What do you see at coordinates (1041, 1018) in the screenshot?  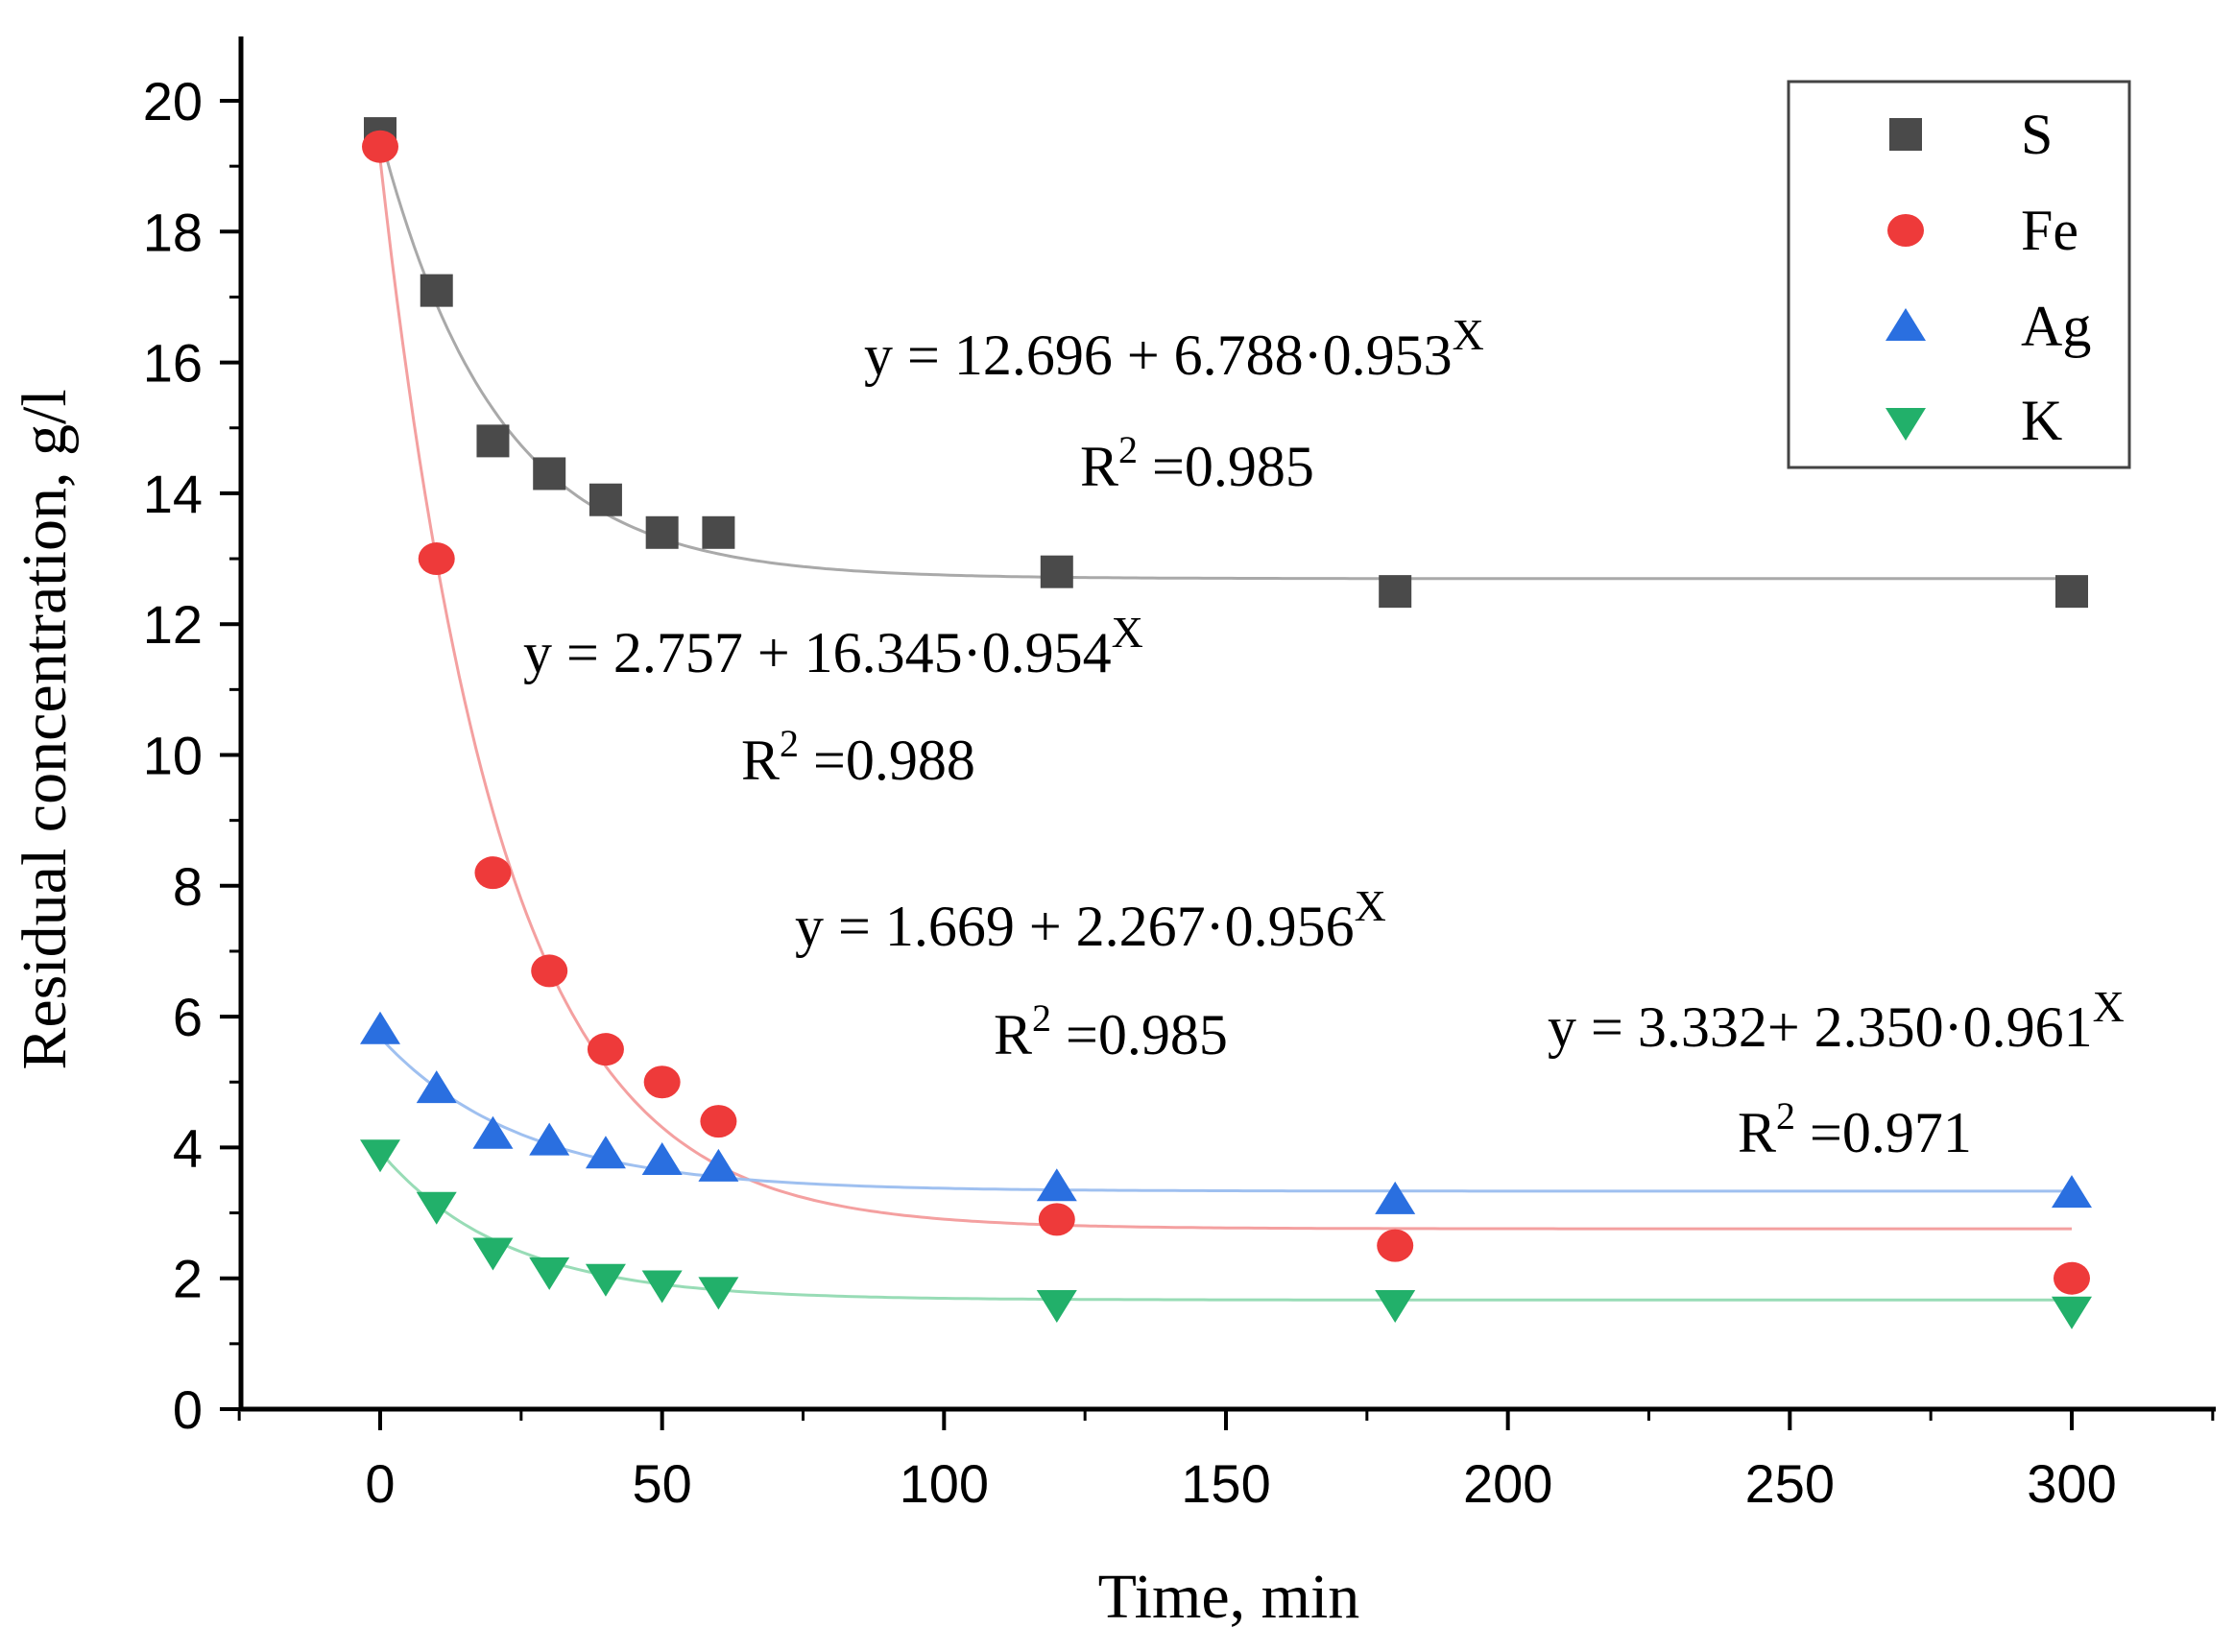 I see `r2-k-sup: 2` at bounding box center [1041, 1018].